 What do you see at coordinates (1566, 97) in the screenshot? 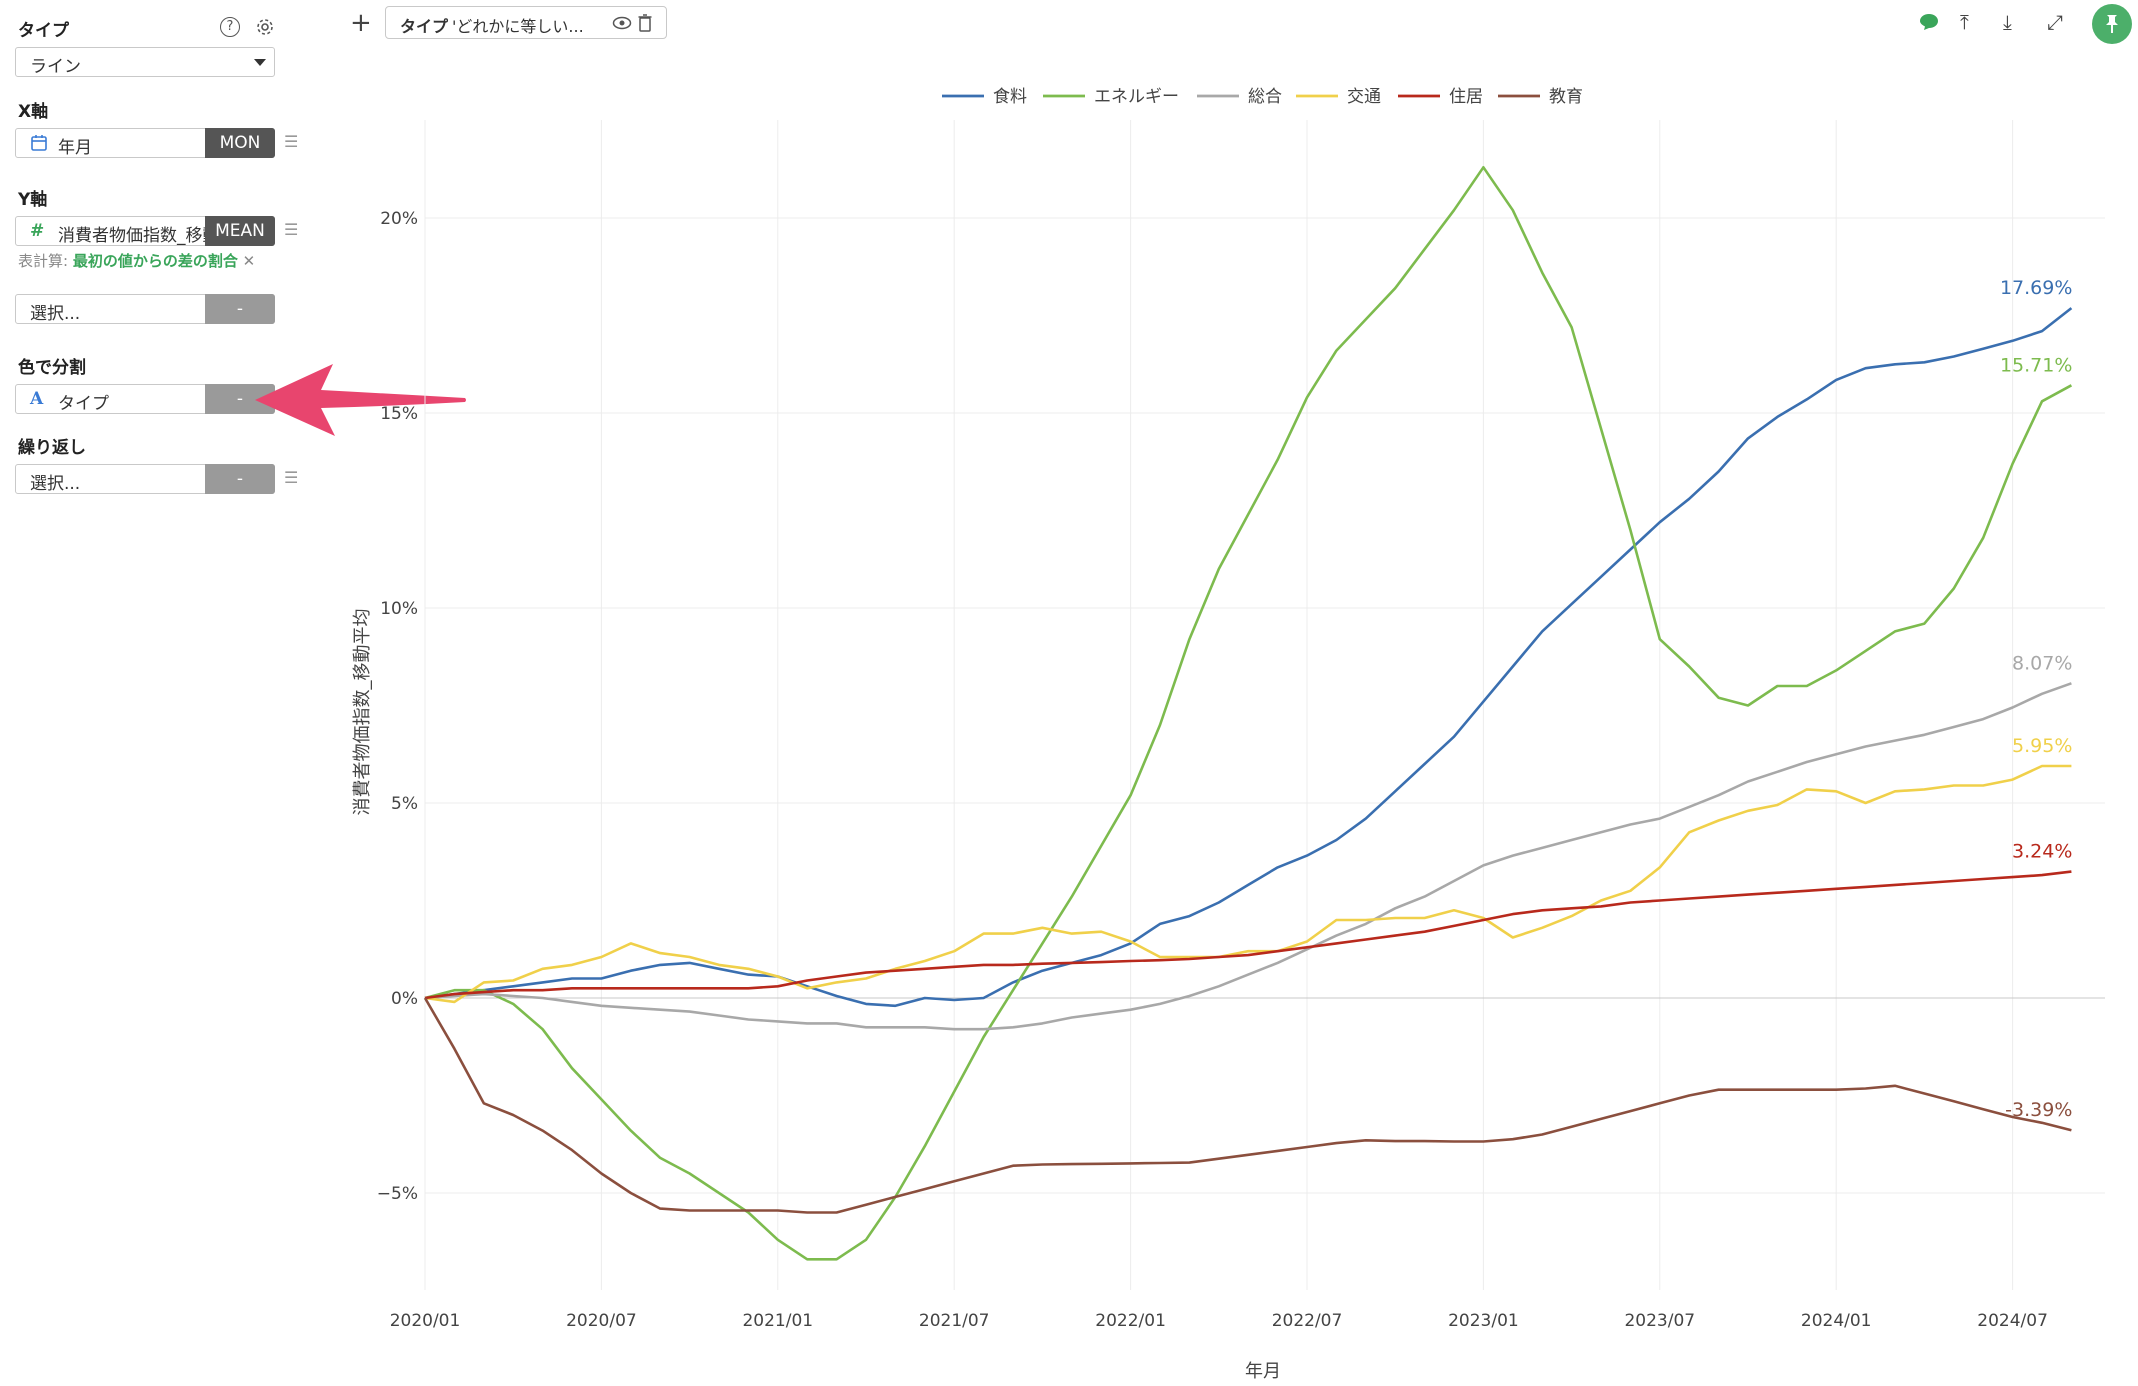
I see `legend-item: 教育` at bounding box center [1566, 97].